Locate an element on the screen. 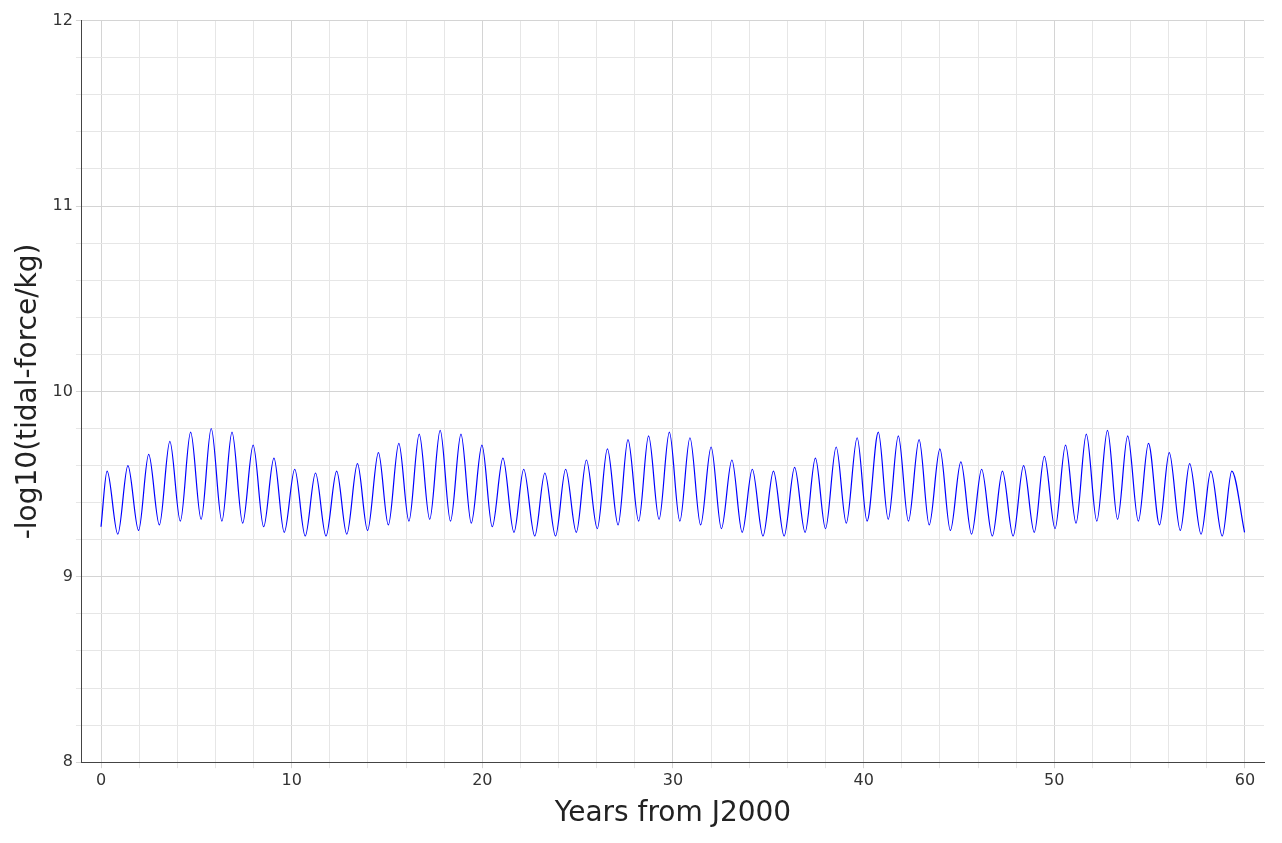 This screenshot has width=1282, height=843. y-axis-title: -log10(tidal-force/kg) is located at coordinates (27, 391).